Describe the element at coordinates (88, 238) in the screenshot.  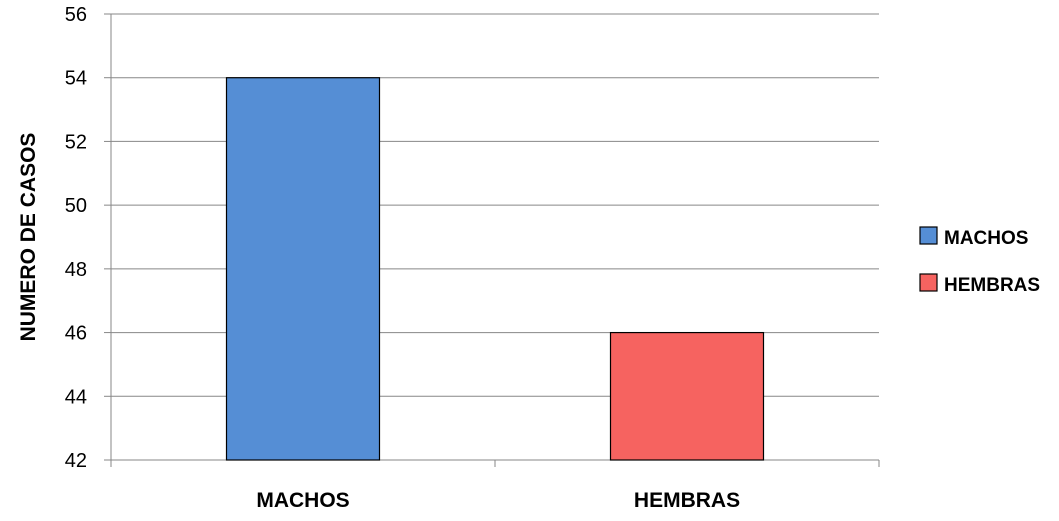
I see `y-tick-labels: 42 44 46 48 50 52 54 56` at that location.